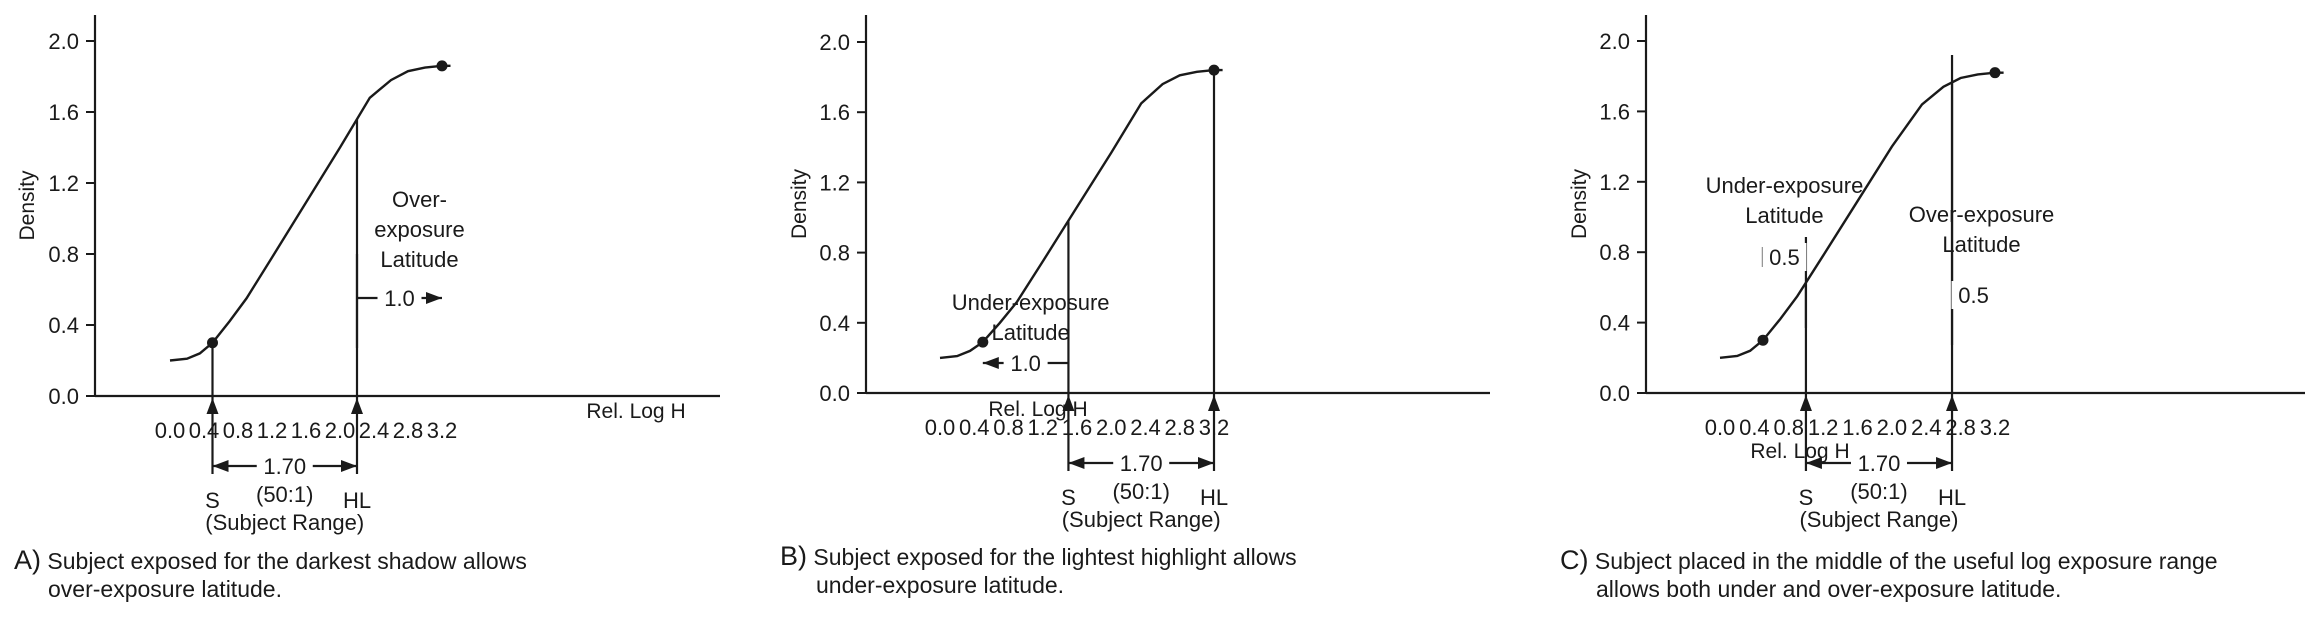  I want to click on x-tick-label-b-7: 2.8, so click(1179, 427).